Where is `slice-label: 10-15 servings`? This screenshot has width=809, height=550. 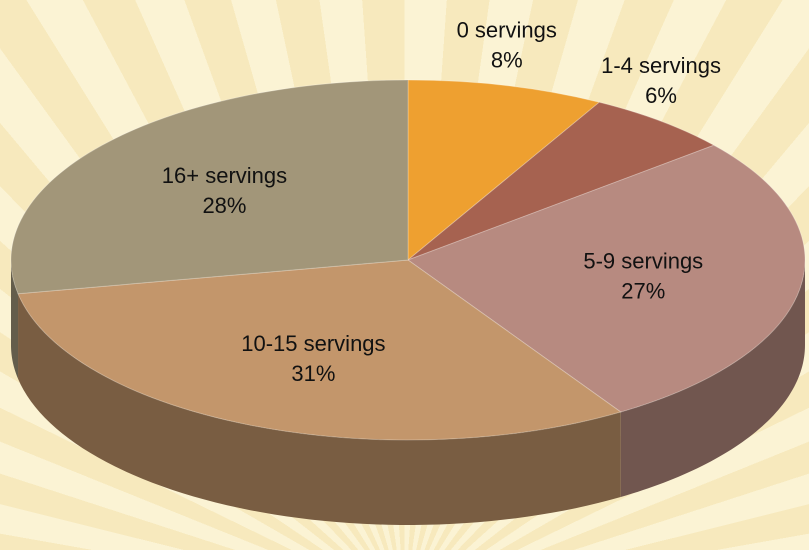 slice-label: 10-15 servings is located at coordinates (313, 343).